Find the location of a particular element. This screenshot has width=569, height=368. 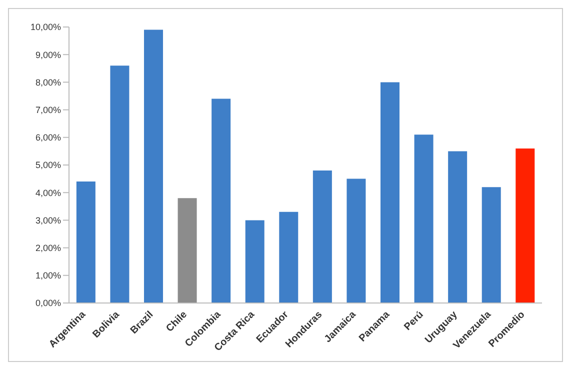

y-tick-label: 6,00% is located at coordinates (48, 137).